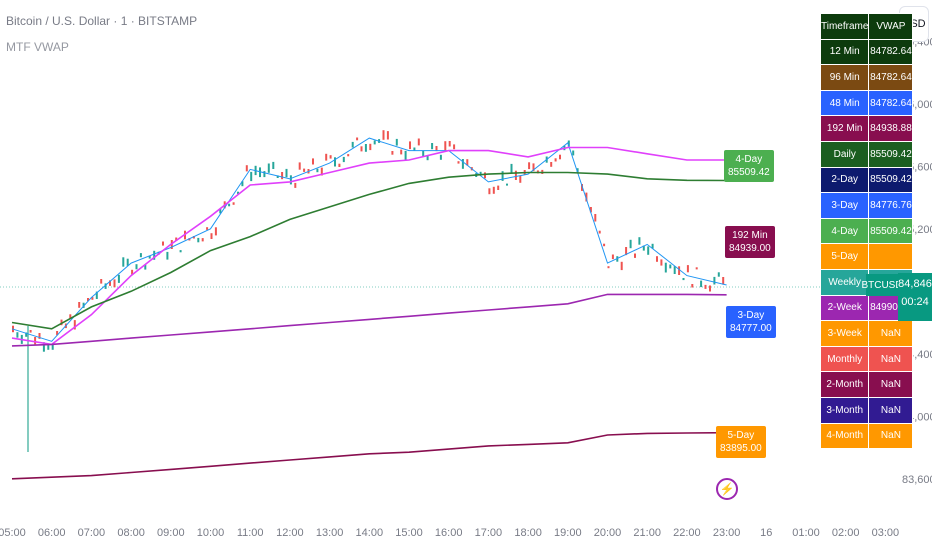  I want to click on time-tick-label: 14:00, so click(370, 533).